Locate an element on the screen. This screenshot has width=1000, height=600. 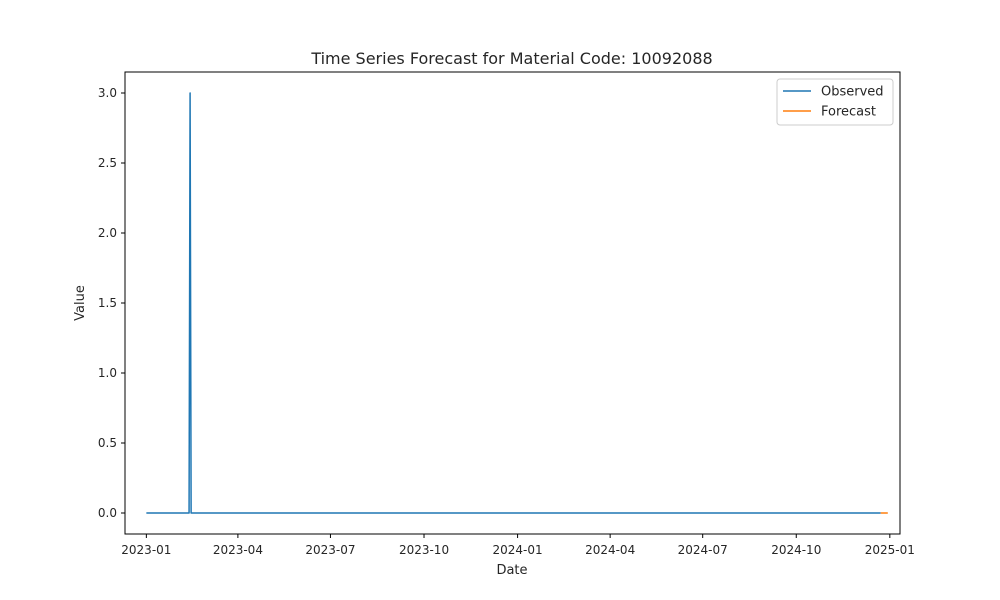
x-axis-label: Date is located at coordinates (511, 570).